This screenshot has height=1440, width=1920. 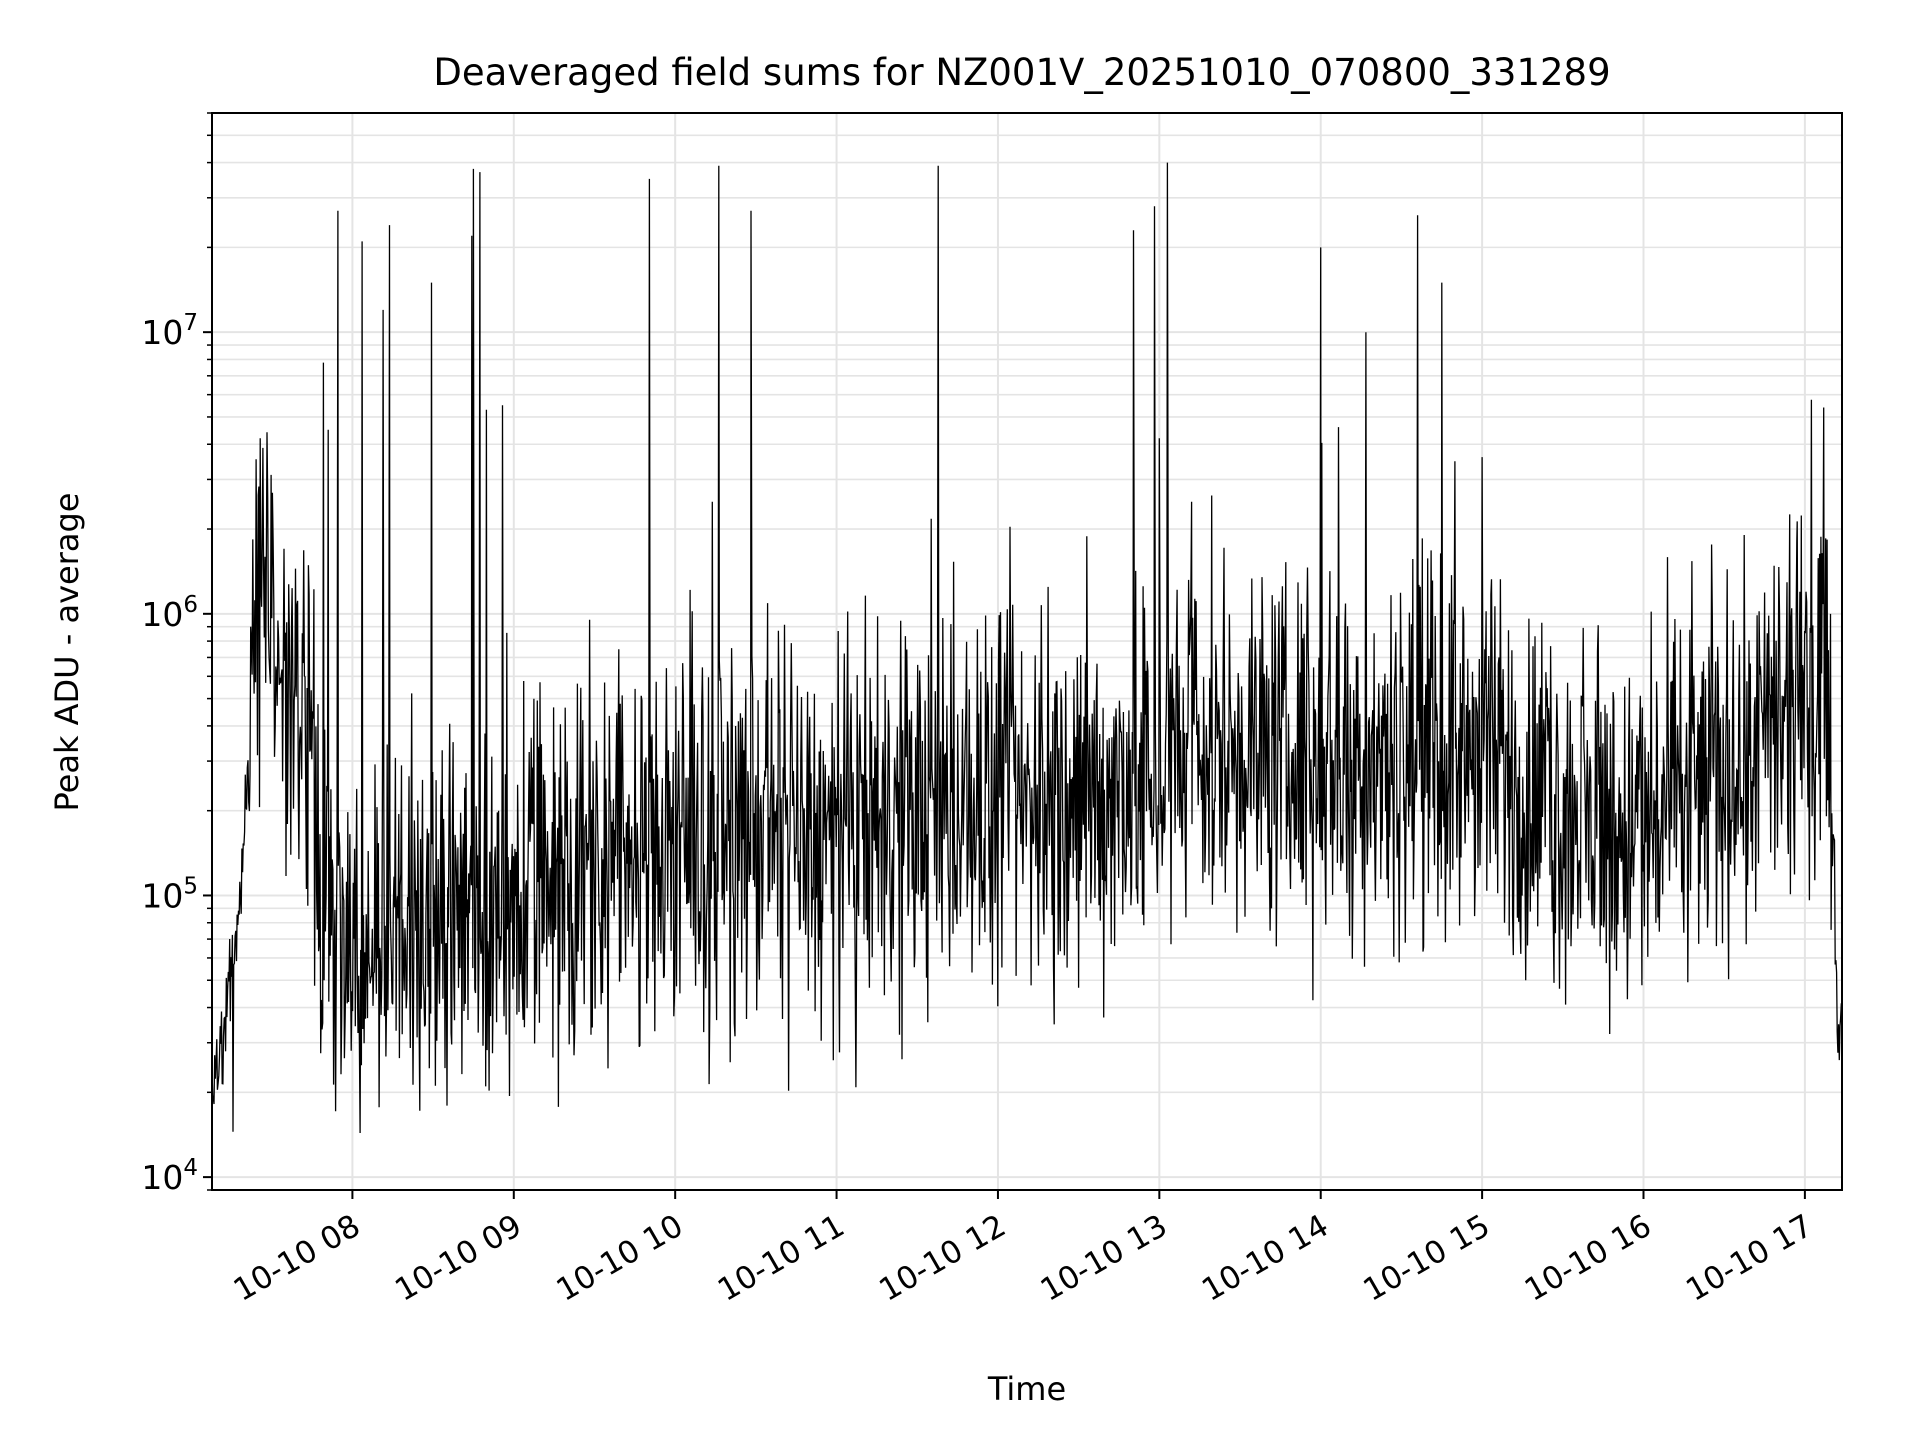 I want to click on x-tick-label: 10-10 16, so click(x=1588, y=1258).